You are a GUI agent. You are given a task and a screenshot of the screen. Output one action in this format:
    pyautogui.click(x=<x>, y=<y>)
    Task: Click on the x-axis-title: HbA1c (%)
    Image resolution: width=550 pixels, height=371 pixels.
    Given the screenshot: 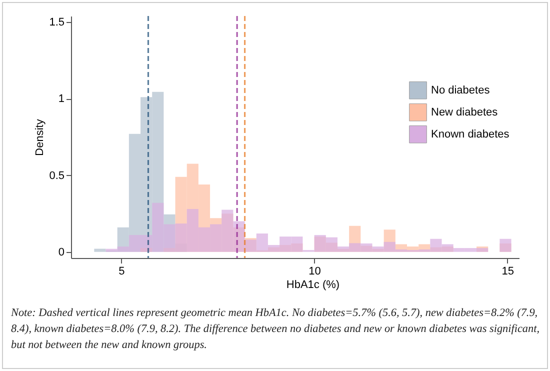 What is the action you would take?
    pyautogui.click(x=313, y=285)
    